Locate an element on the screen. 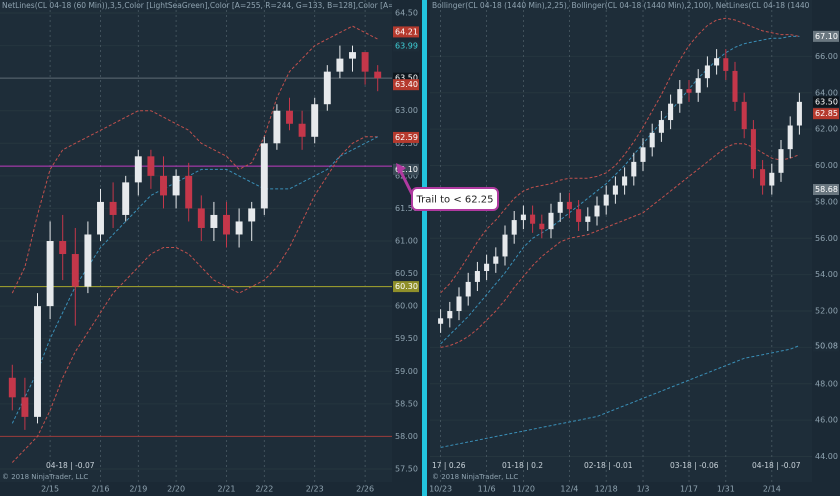  y-tick-label: 63.00 is located at coordinates (406, 110).